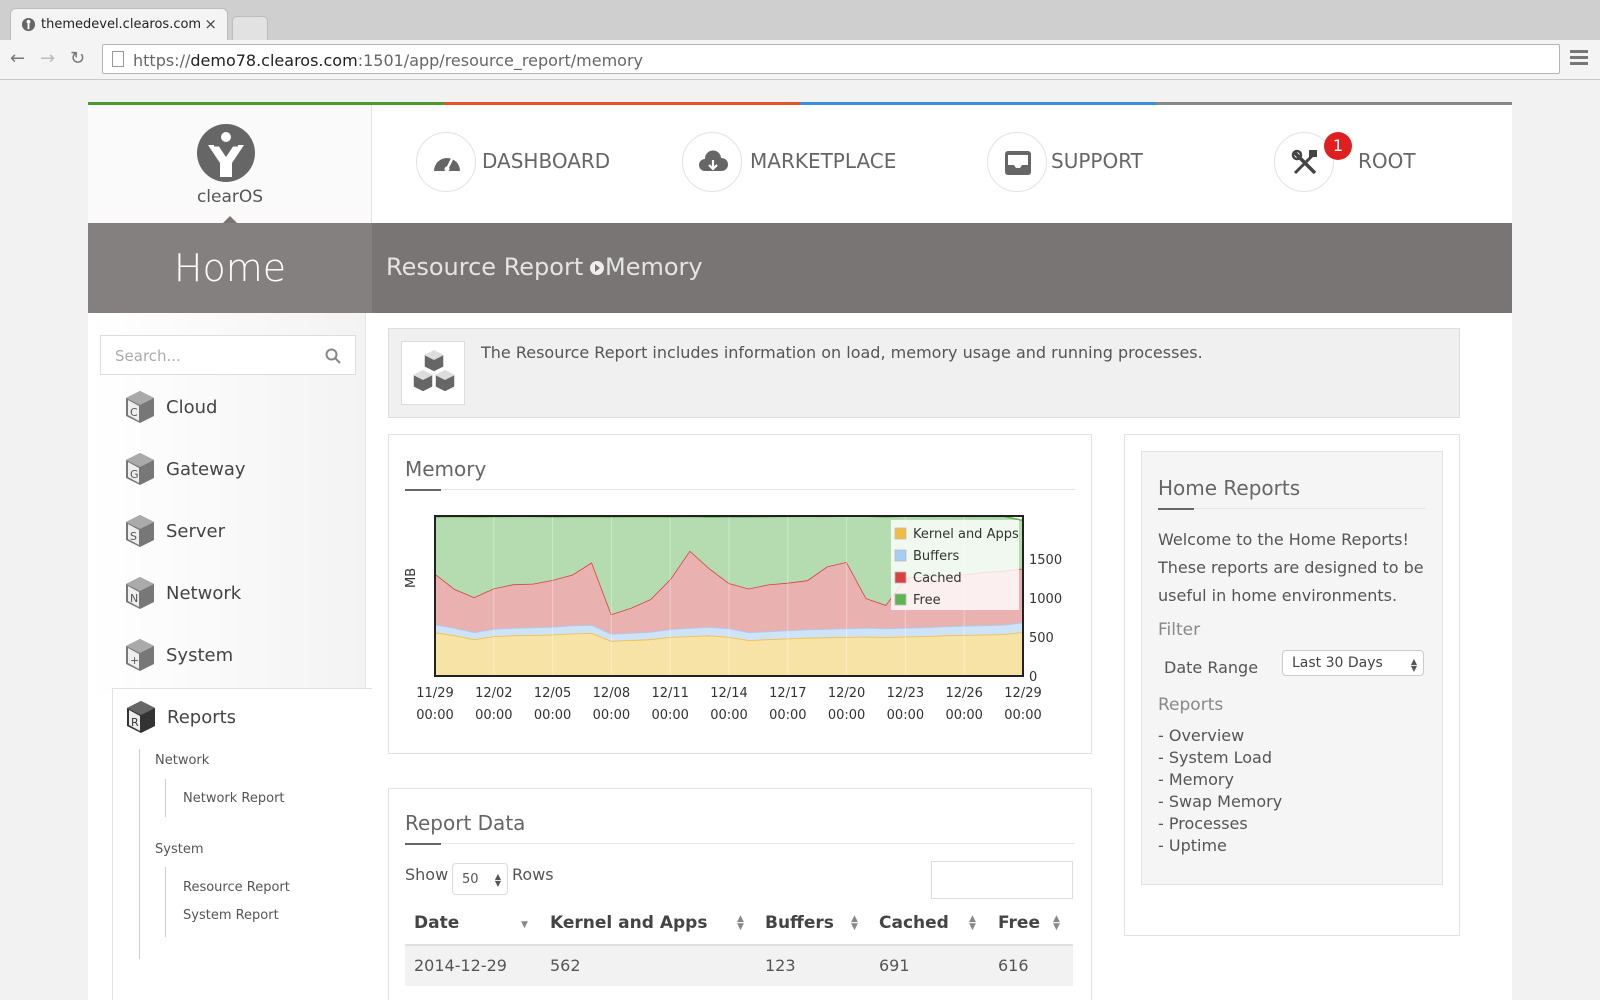 The width and height of the screenshot is (1600, 1000). What do you see at coordinates (133, 536) in the screenshot?
I see `svg-text: S` at bounding box center [133, 536].